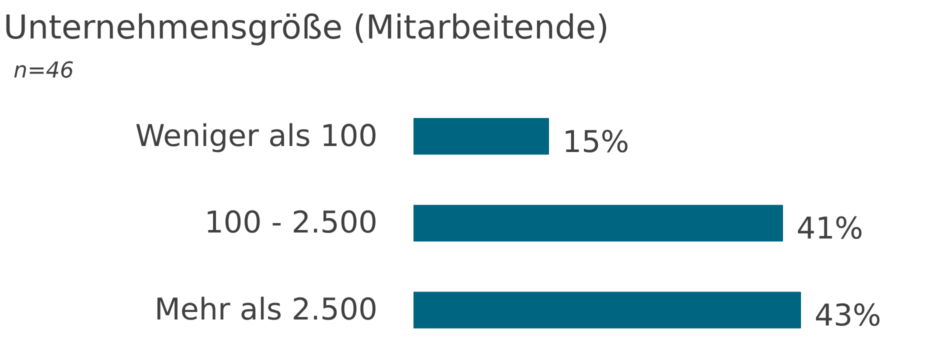  Describe the element at coordinates (256, 136) in the screenshot. I see `y-tick-label: Weniger als 100` at that location.